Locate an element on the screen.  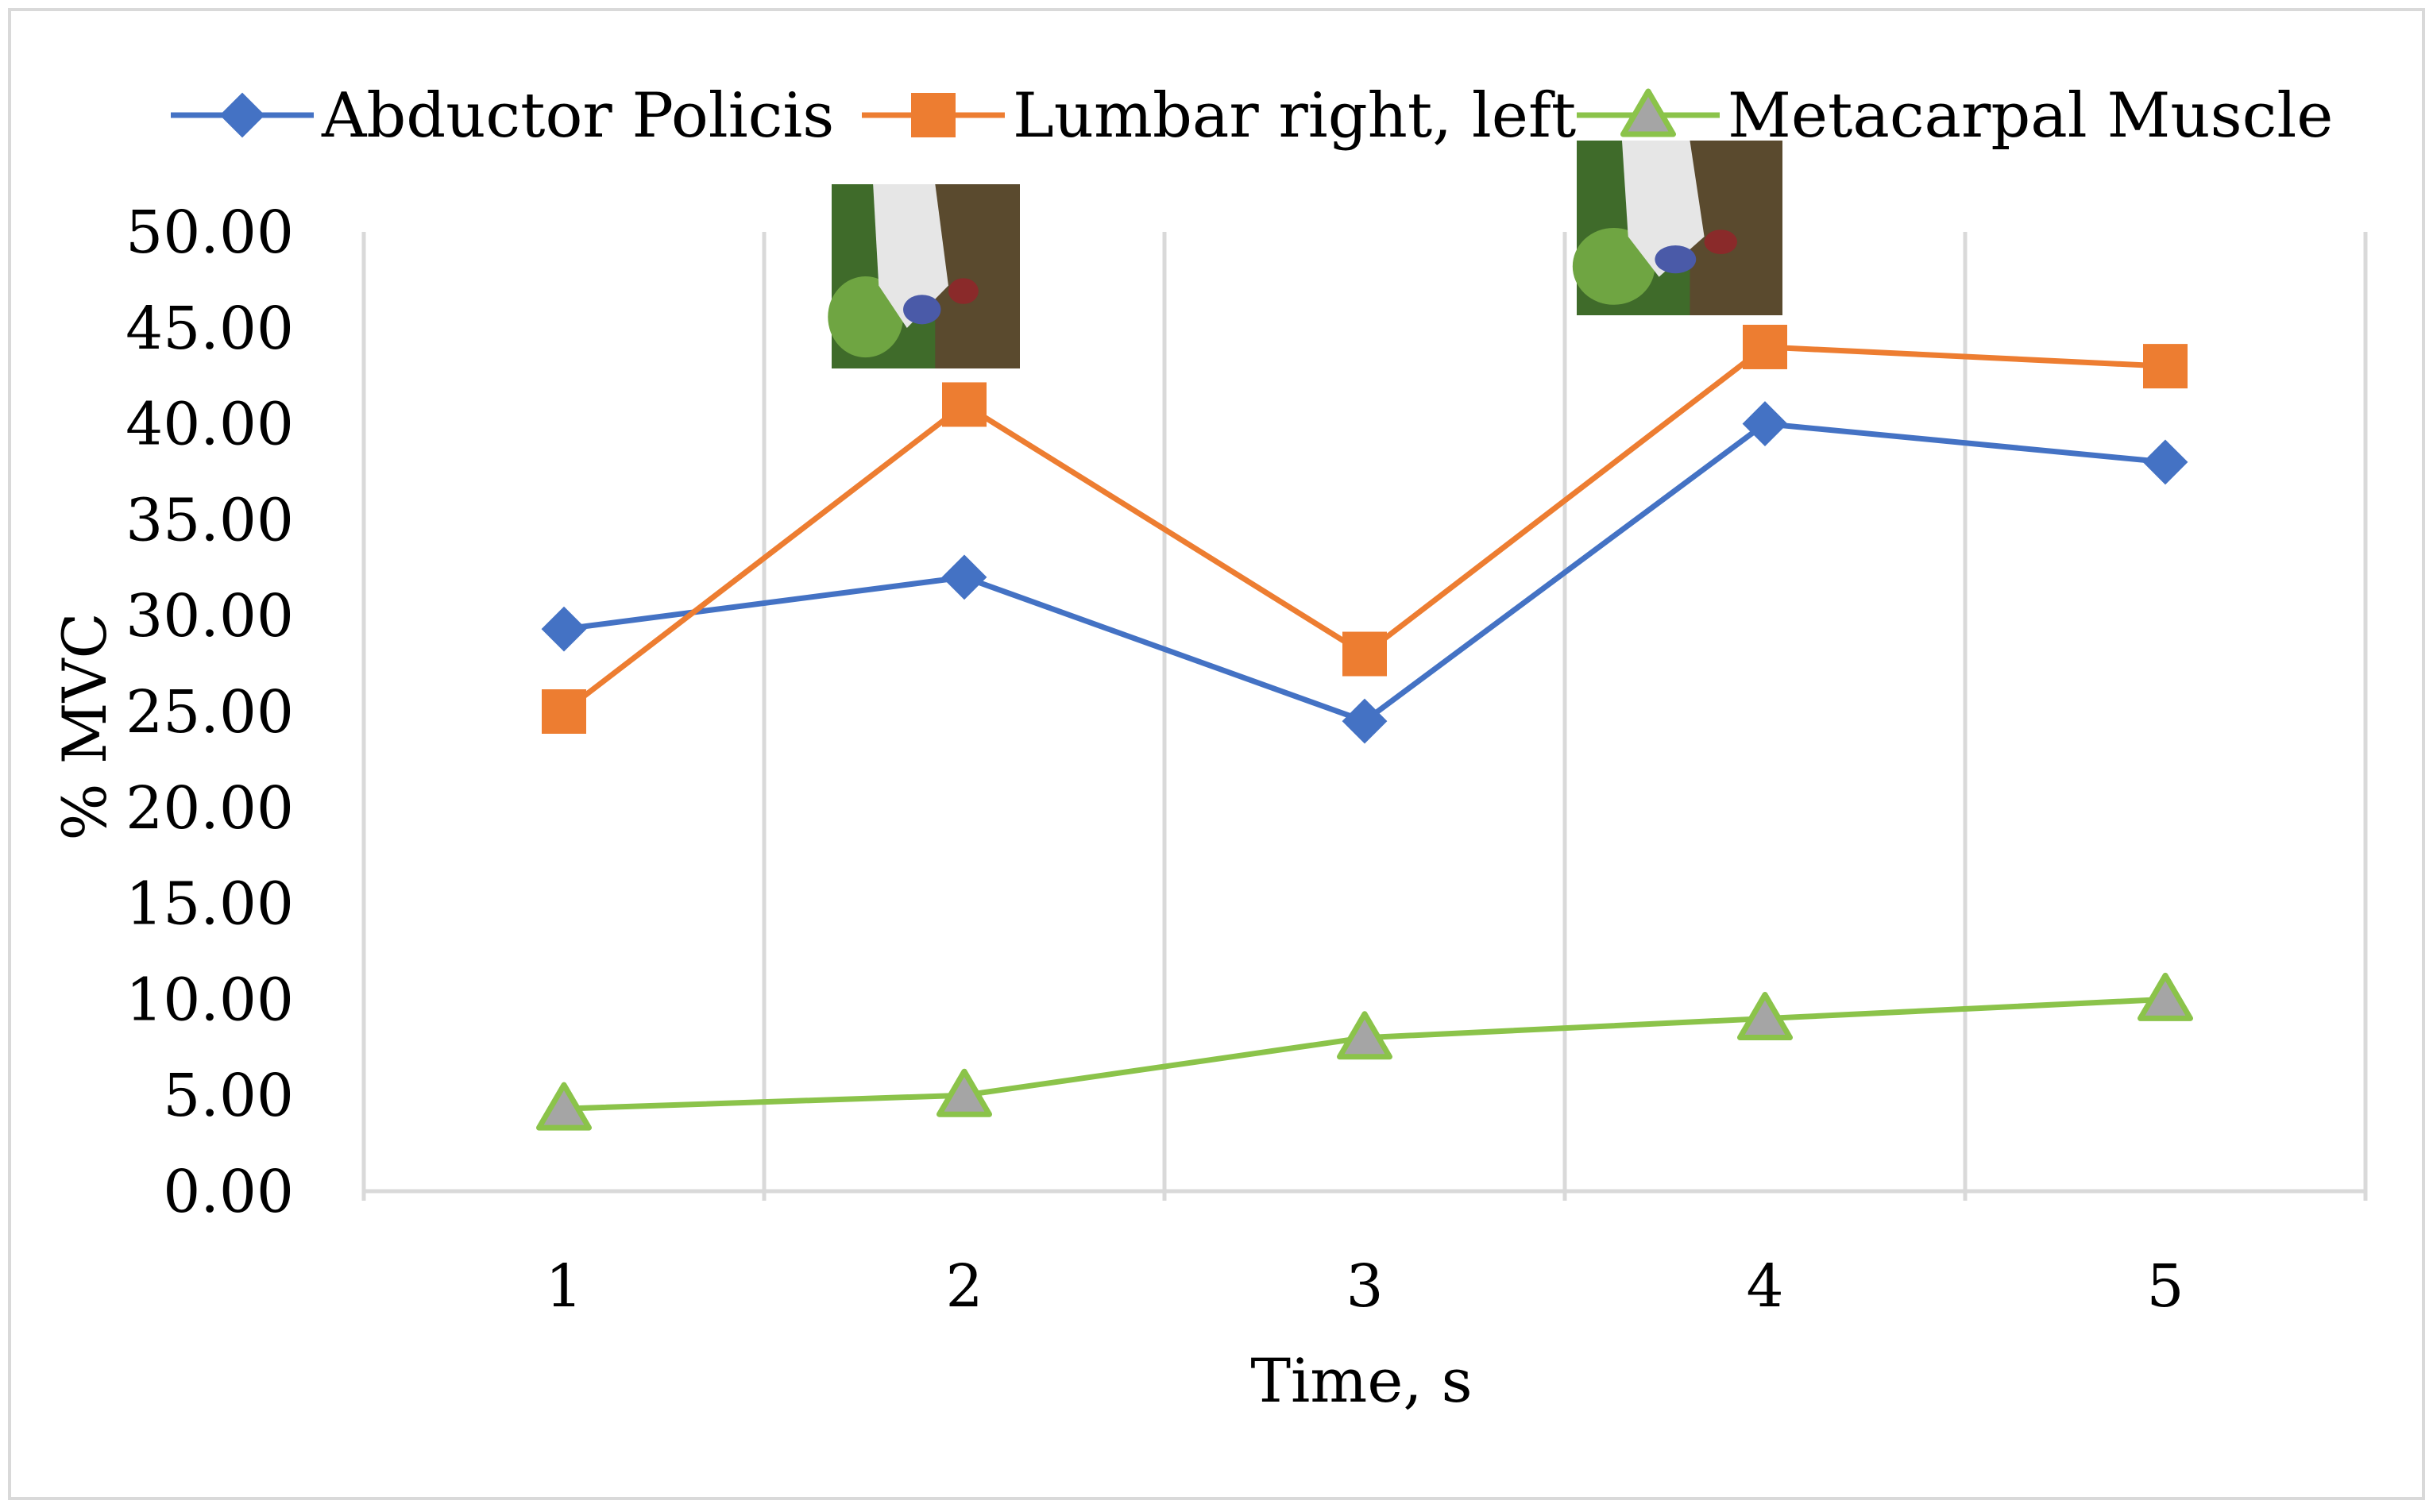
legend-label: Abductor Policis is located at coordinates (577, 116).